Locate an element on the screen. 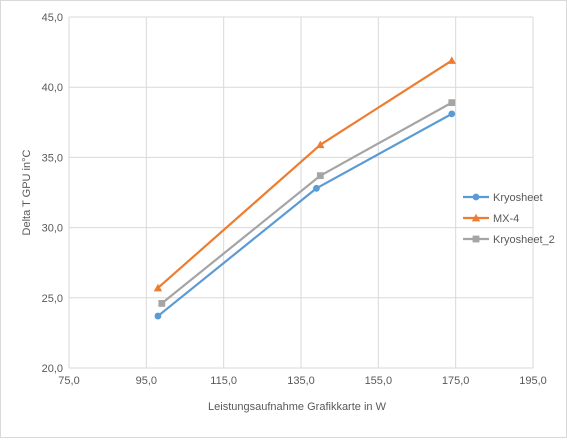 The width and height of the screenshot is (567, 442). y-tick-label: 30,0 is located at coordinates (52, 229).